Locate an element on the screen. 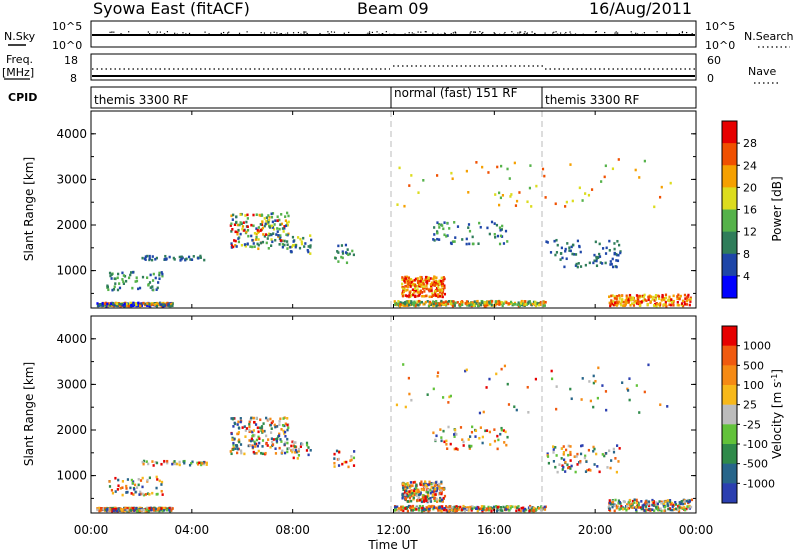 This screenshot has height=554, width=800. power-ylabel: Slant Range [km] is located at coordinates (29, 209).